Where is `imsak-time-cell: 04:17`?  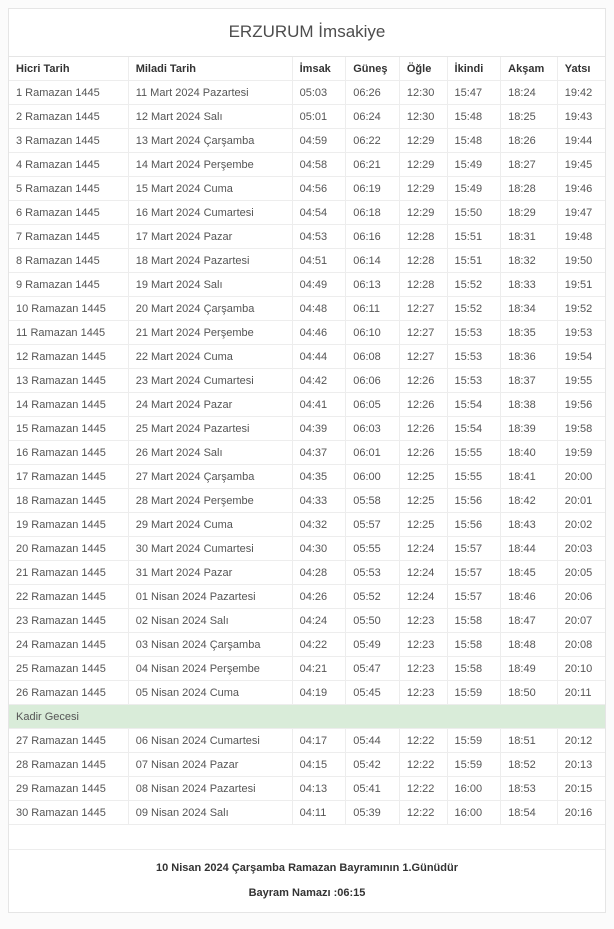
imsak-time-cell: 04:17 is located at coordinates (319, 740).